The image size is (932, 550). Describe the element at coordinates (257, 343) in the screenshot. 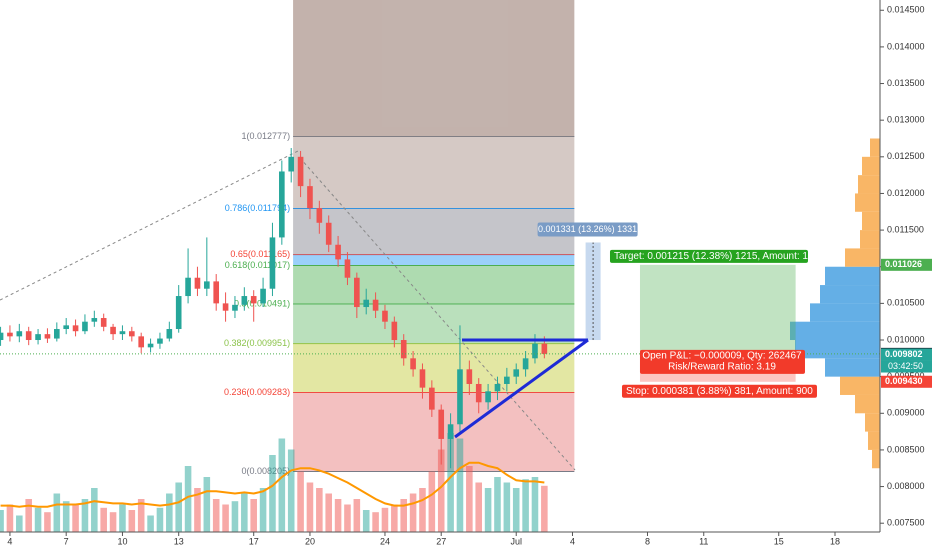

I see `fib-label: 0.382(0.009951)` at that location.